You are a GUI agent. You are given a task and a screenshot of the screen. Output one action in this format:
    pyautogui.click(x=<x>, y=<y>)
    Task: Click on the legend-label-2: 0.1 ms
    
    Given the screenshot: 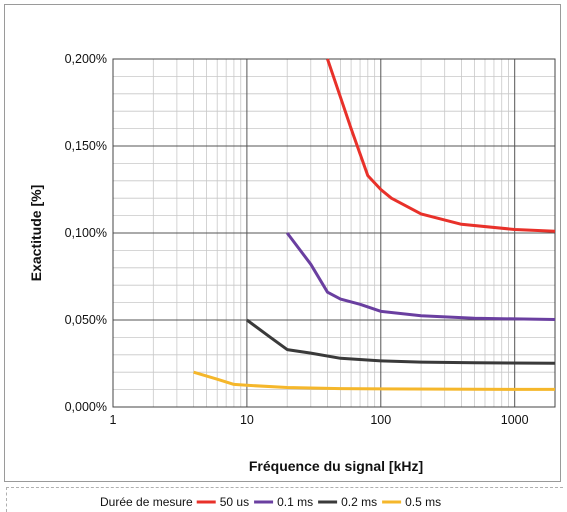 What is the action you would take?
    pyautogui.click(x=295, y=502)
    